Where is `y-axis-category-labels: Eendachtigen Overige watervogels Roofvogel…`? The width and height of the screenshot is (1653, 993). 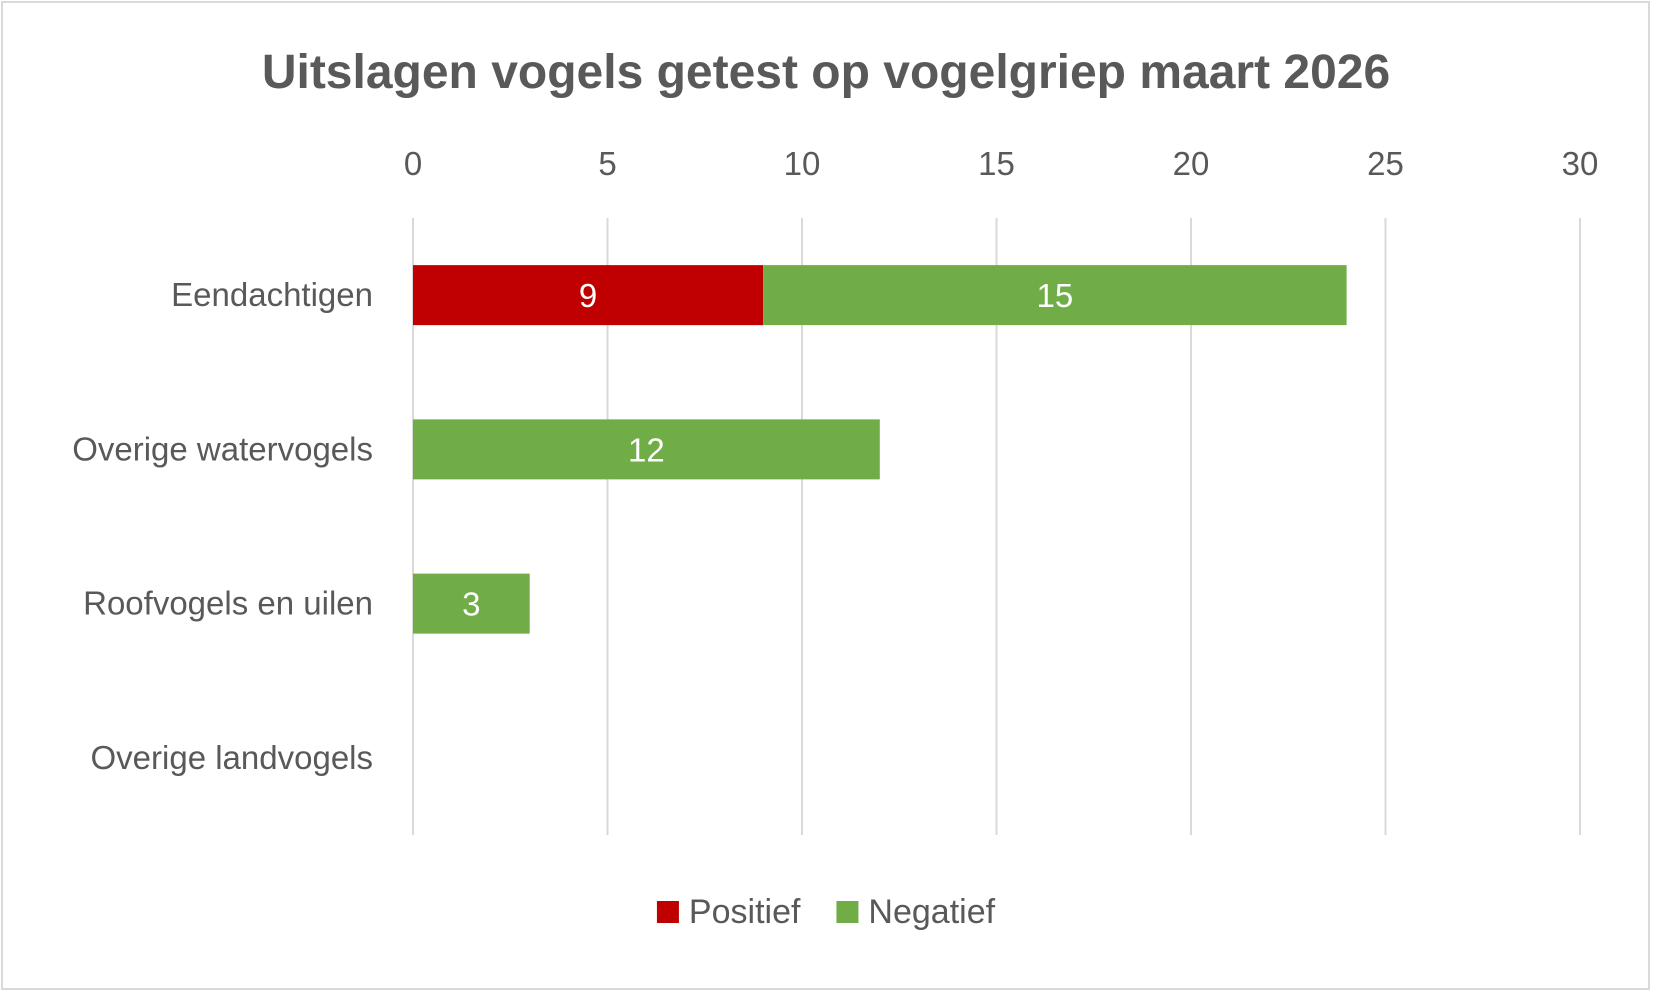 y-axis-category-labels: Eendachtigen Overige watervogels Roofvogel… is located at coordinates (222, 526).